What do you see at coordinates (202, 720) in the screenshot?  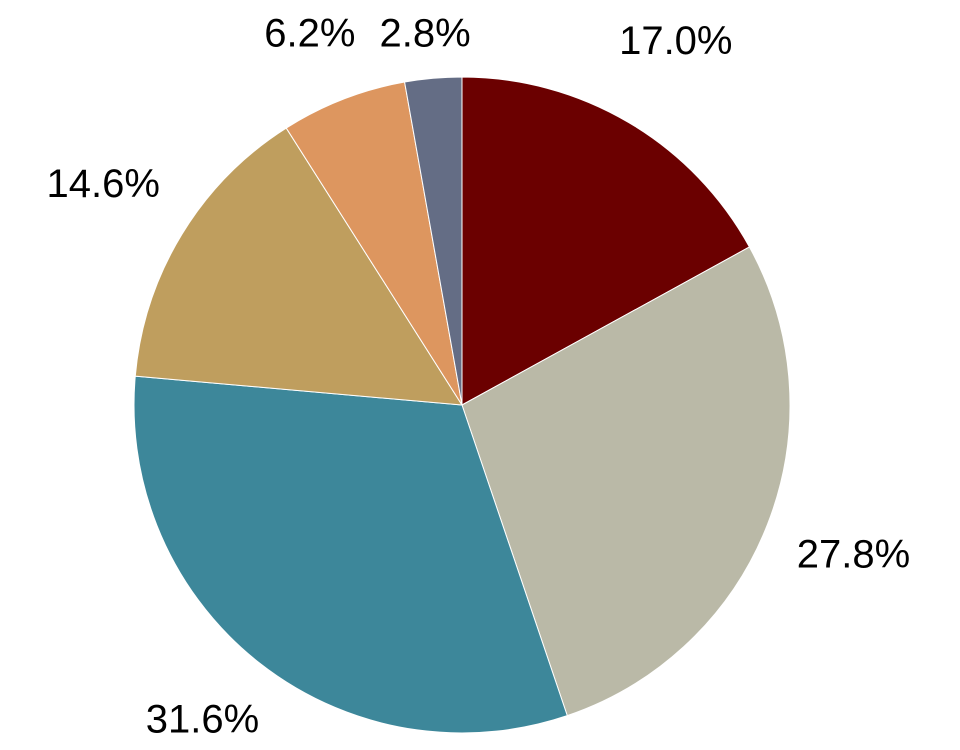 I see `data-label: 31.6%` at bounding box center [202, 720].